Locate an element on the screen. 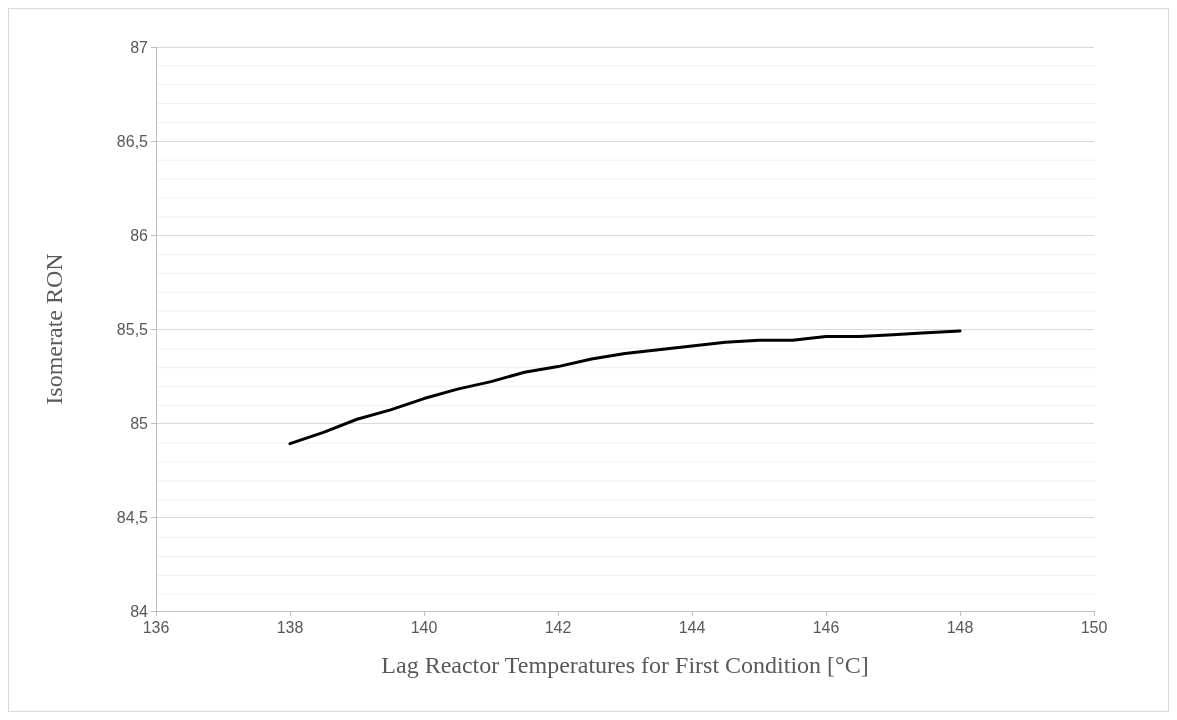 The width and height of the screenshot is (1177, 720). y-tick-label: 87 is located at coordinates (139, 47).